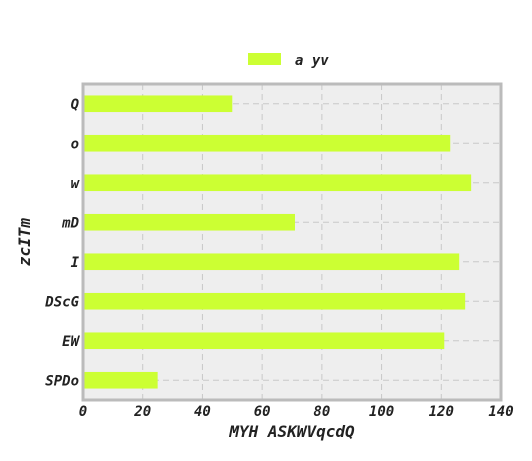 The width and height of the screenshot is (532, 461). Describe the element at coordinates (321, 412) in the screenshot. I see `x-tick-label: 80` at that location.